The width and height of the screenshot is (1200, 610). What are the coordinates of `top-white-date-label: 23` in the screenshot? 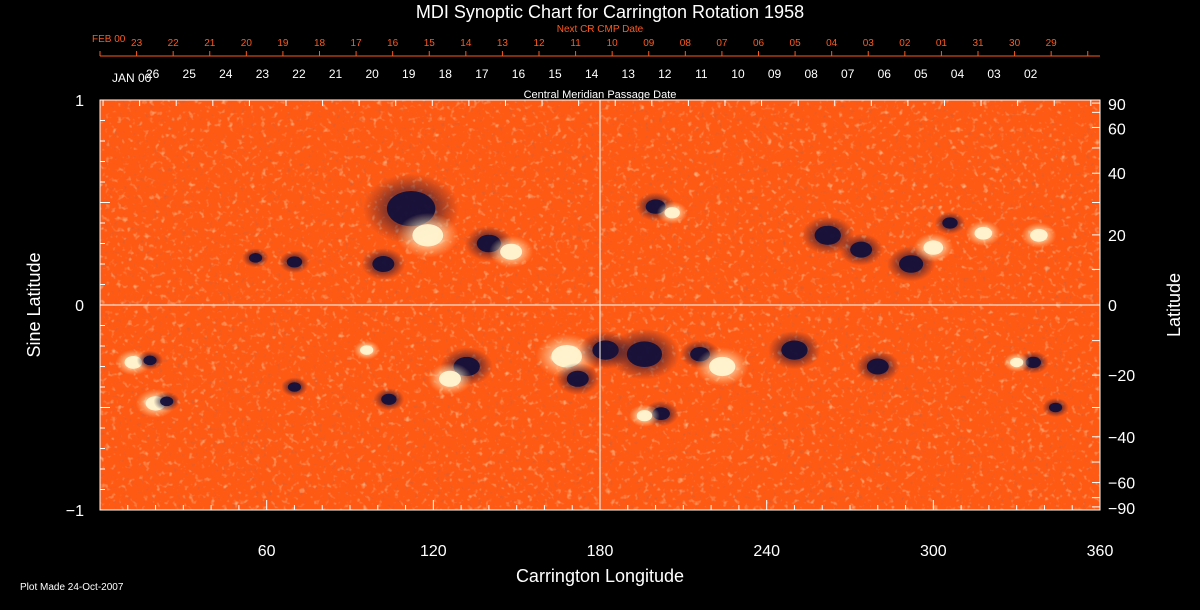 It's located at (263, 74).